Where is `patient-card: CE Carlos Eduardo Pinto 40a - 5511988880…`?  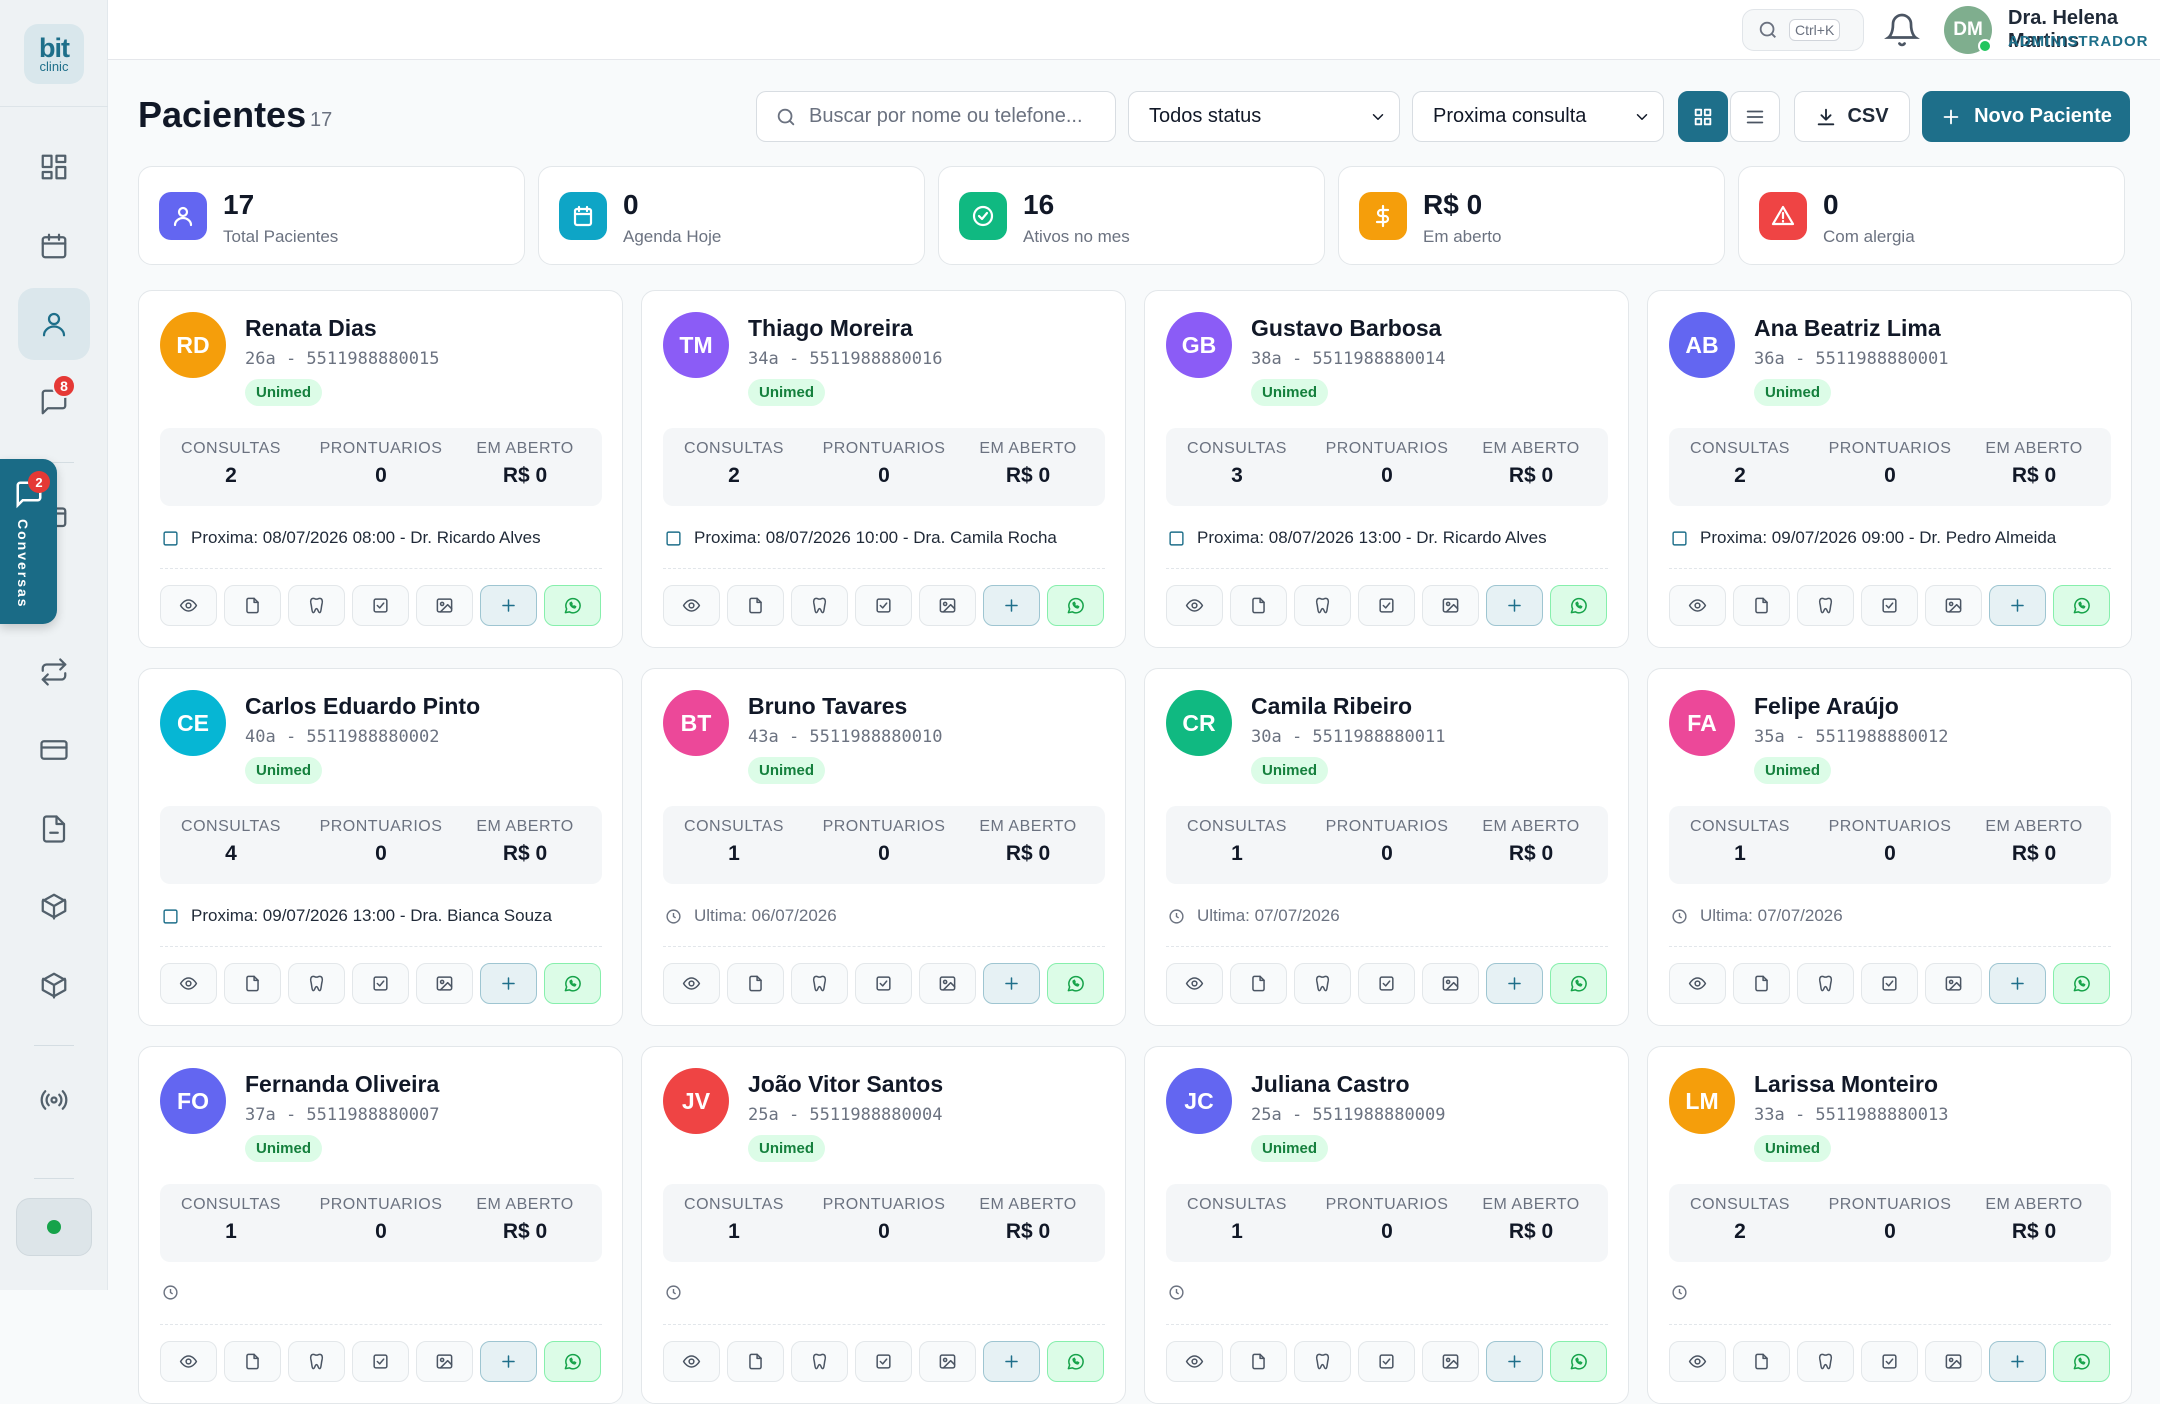
patient-card: CE Carlos Eduardo Pinto 40a - 5511988880… is located at coordinates (380, 847).